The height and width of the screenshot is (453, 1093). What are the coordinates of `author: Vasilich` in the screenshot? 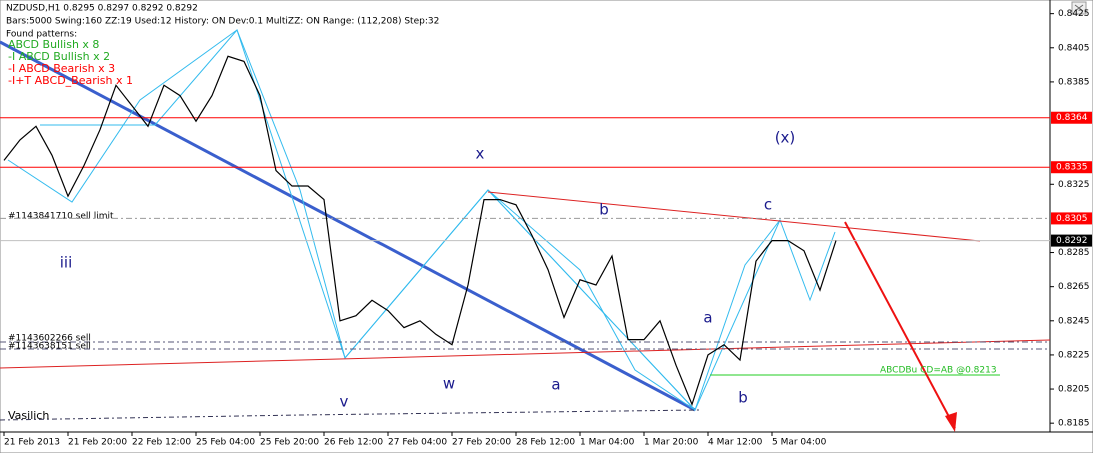 It's located at (28, 415).